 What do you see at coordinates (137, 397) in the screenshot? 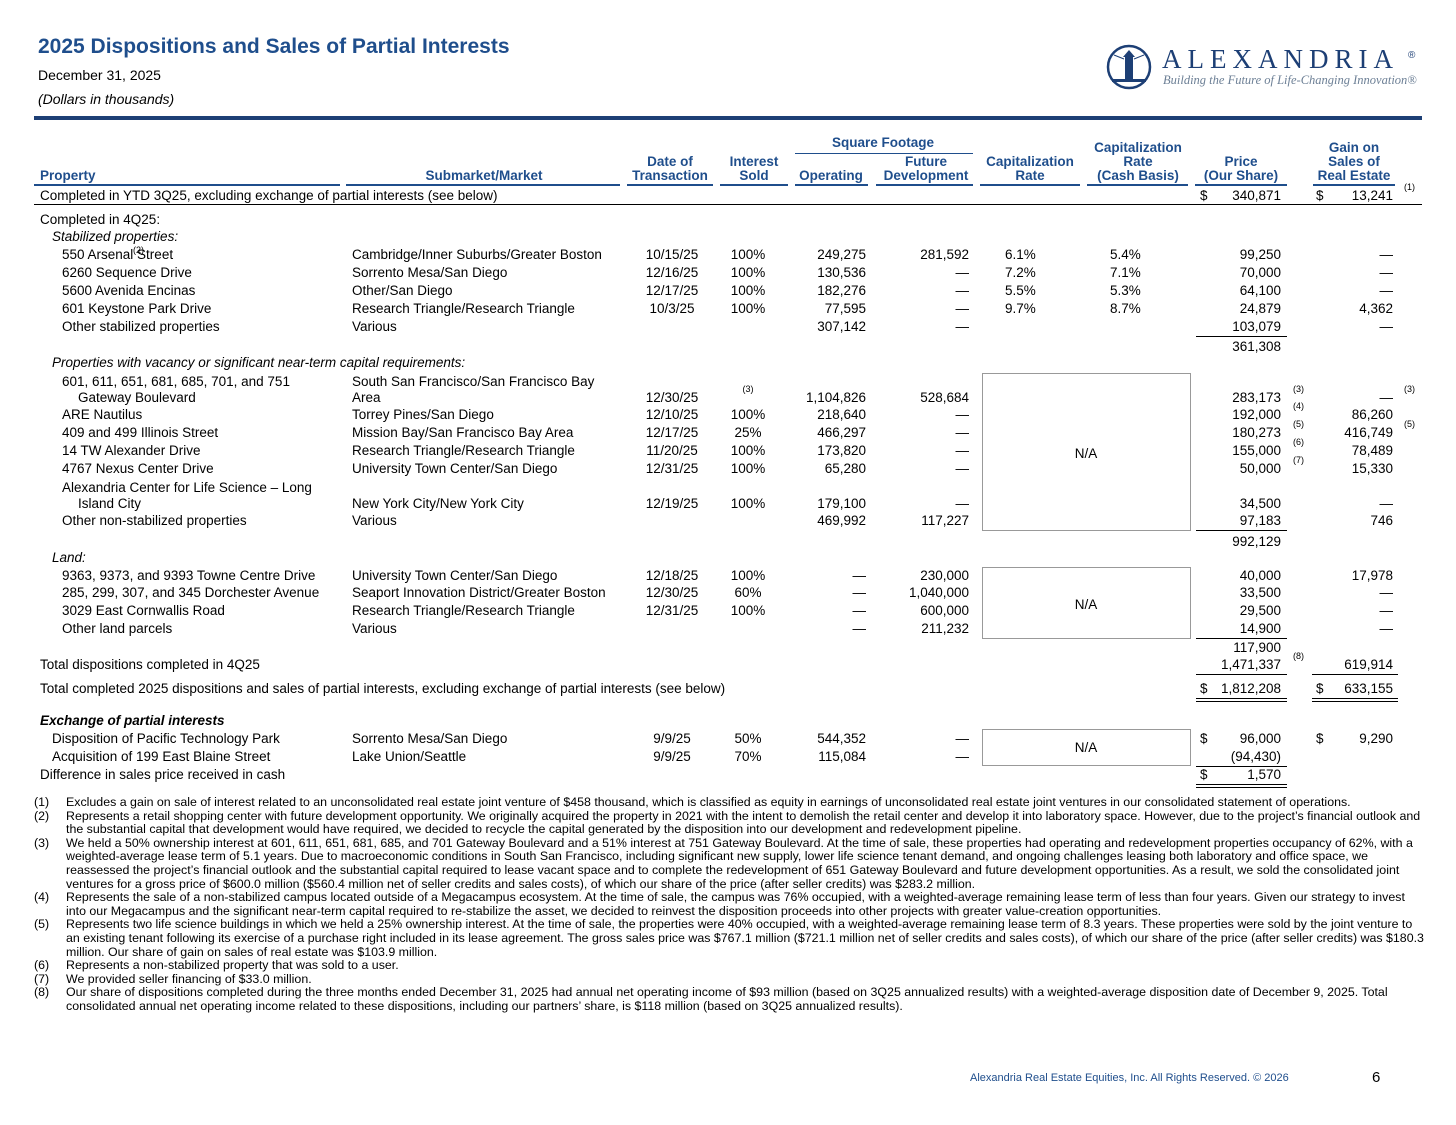
I see `cell-property: Gateway Boulevard` at bounding box center [137, 397].